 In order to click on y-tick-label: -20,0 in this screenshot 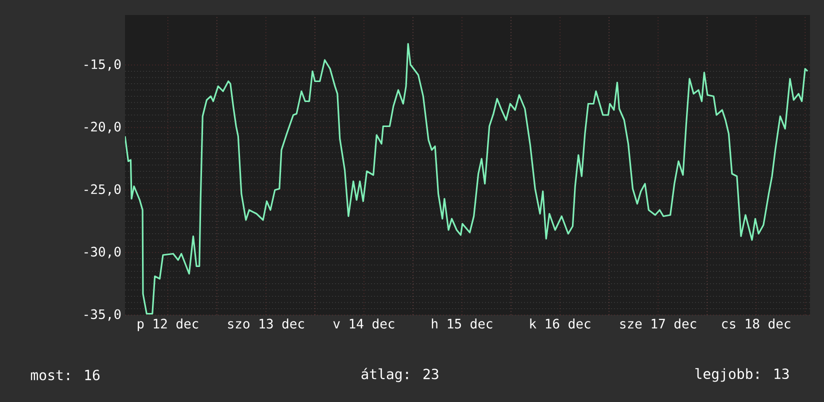, I will do `click(102, 128)`.